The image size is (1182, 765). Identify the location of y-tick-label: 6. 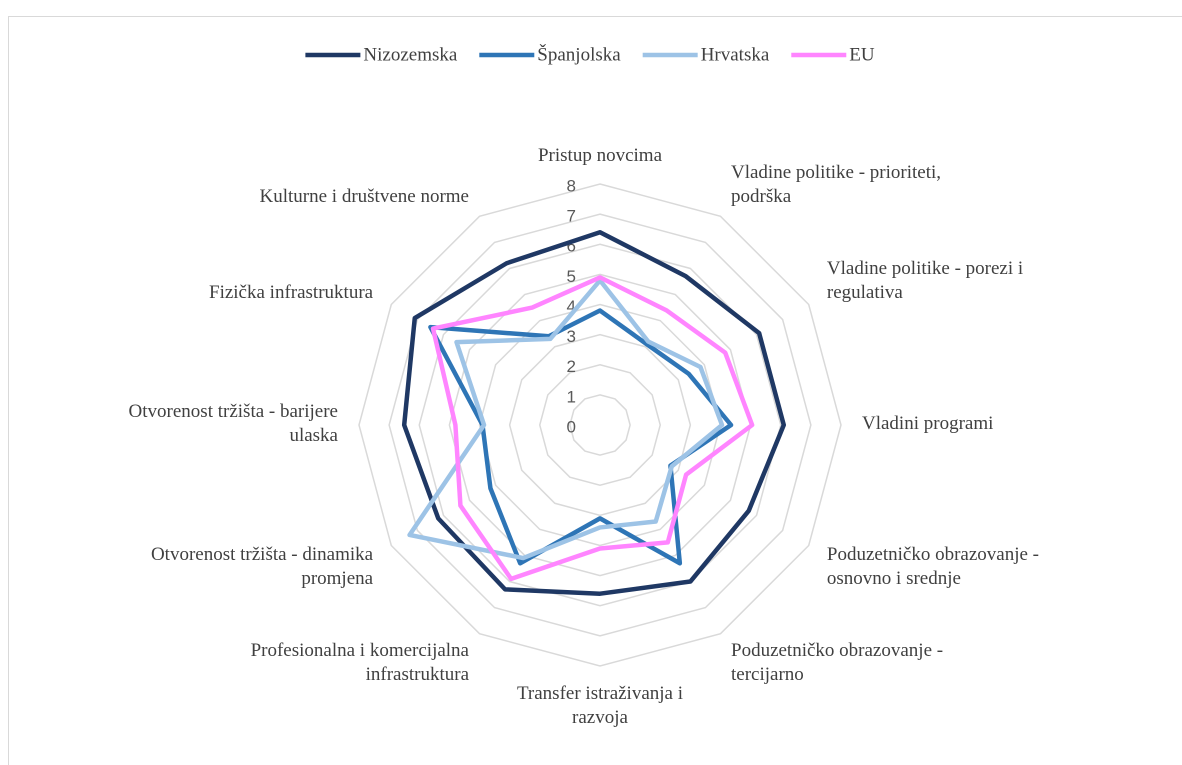
(571, 246).